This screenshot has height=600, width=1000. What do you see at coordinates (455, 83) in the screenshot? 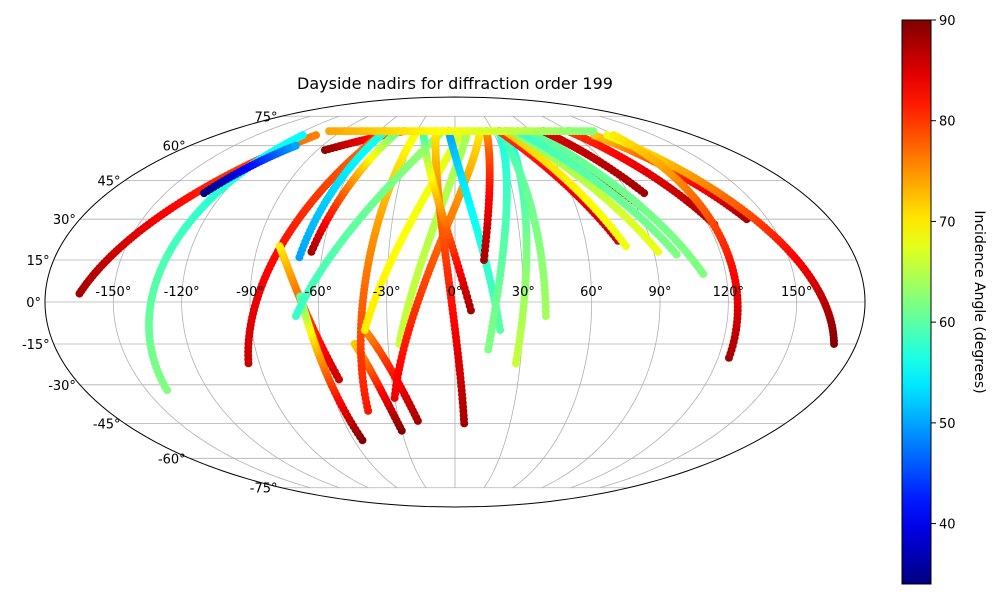
I see `chart-title: Dayside nadirs for diffraction order 199` at bounding box center [455, 83].